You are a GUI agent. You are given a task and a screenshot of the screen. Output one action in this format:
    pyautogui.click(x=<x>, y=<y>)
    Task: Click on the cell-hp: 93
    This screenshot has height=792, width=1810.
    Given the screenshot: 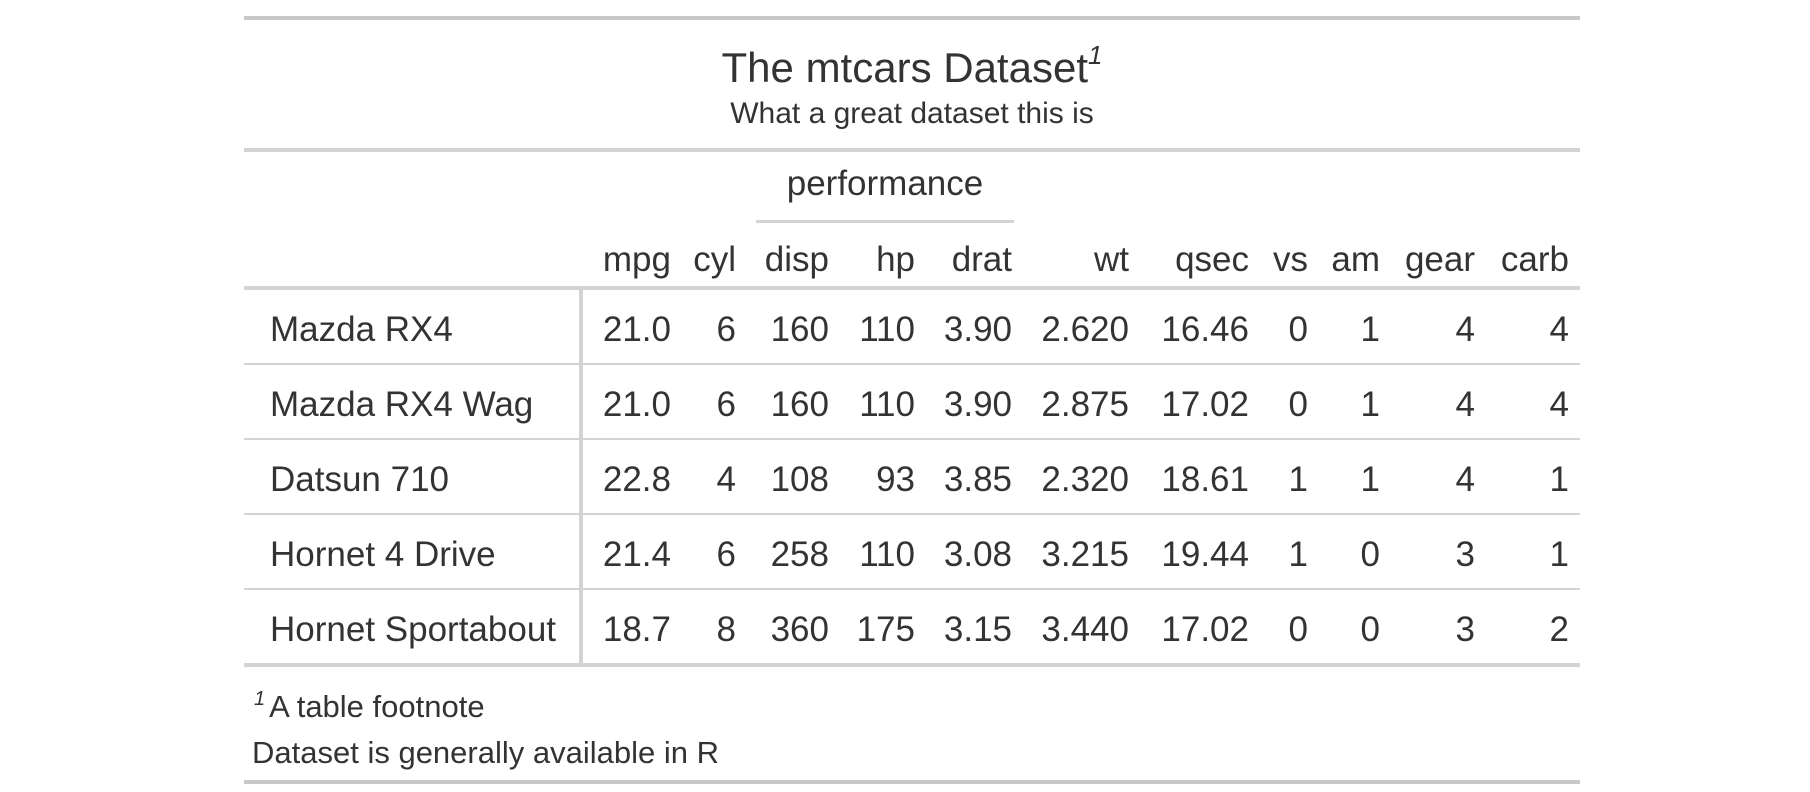 What is the action you would take?
    pyautogui.click(x=895, y=479)
    